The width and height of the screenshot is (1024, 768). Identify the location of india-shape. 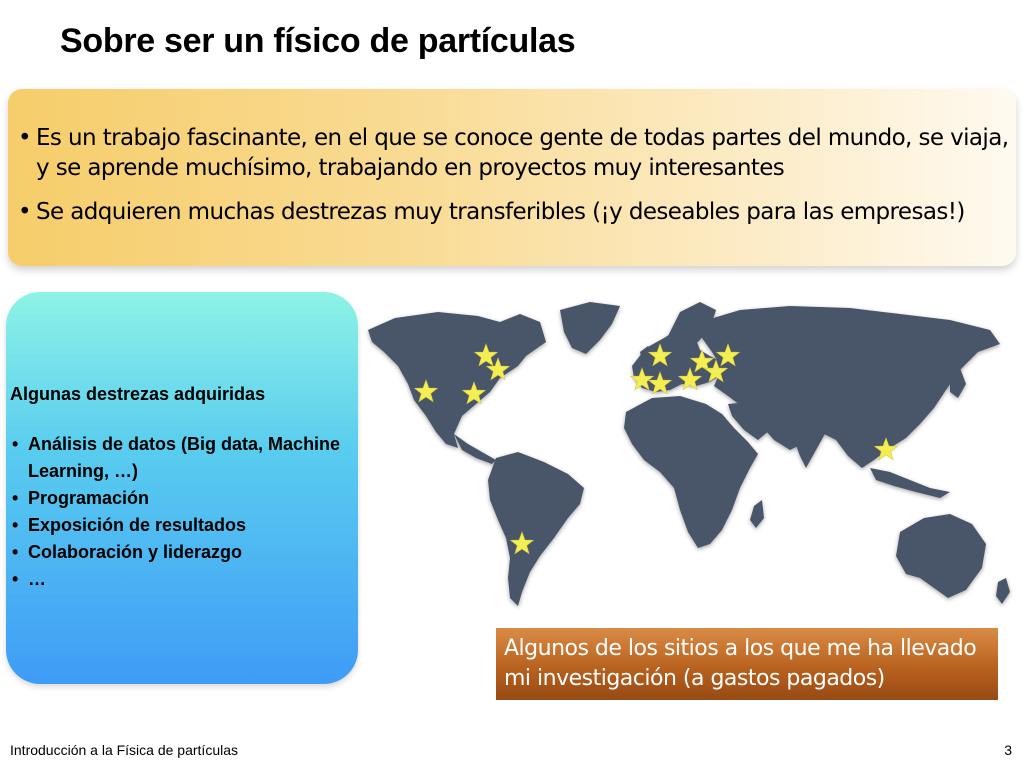
(808, 444).